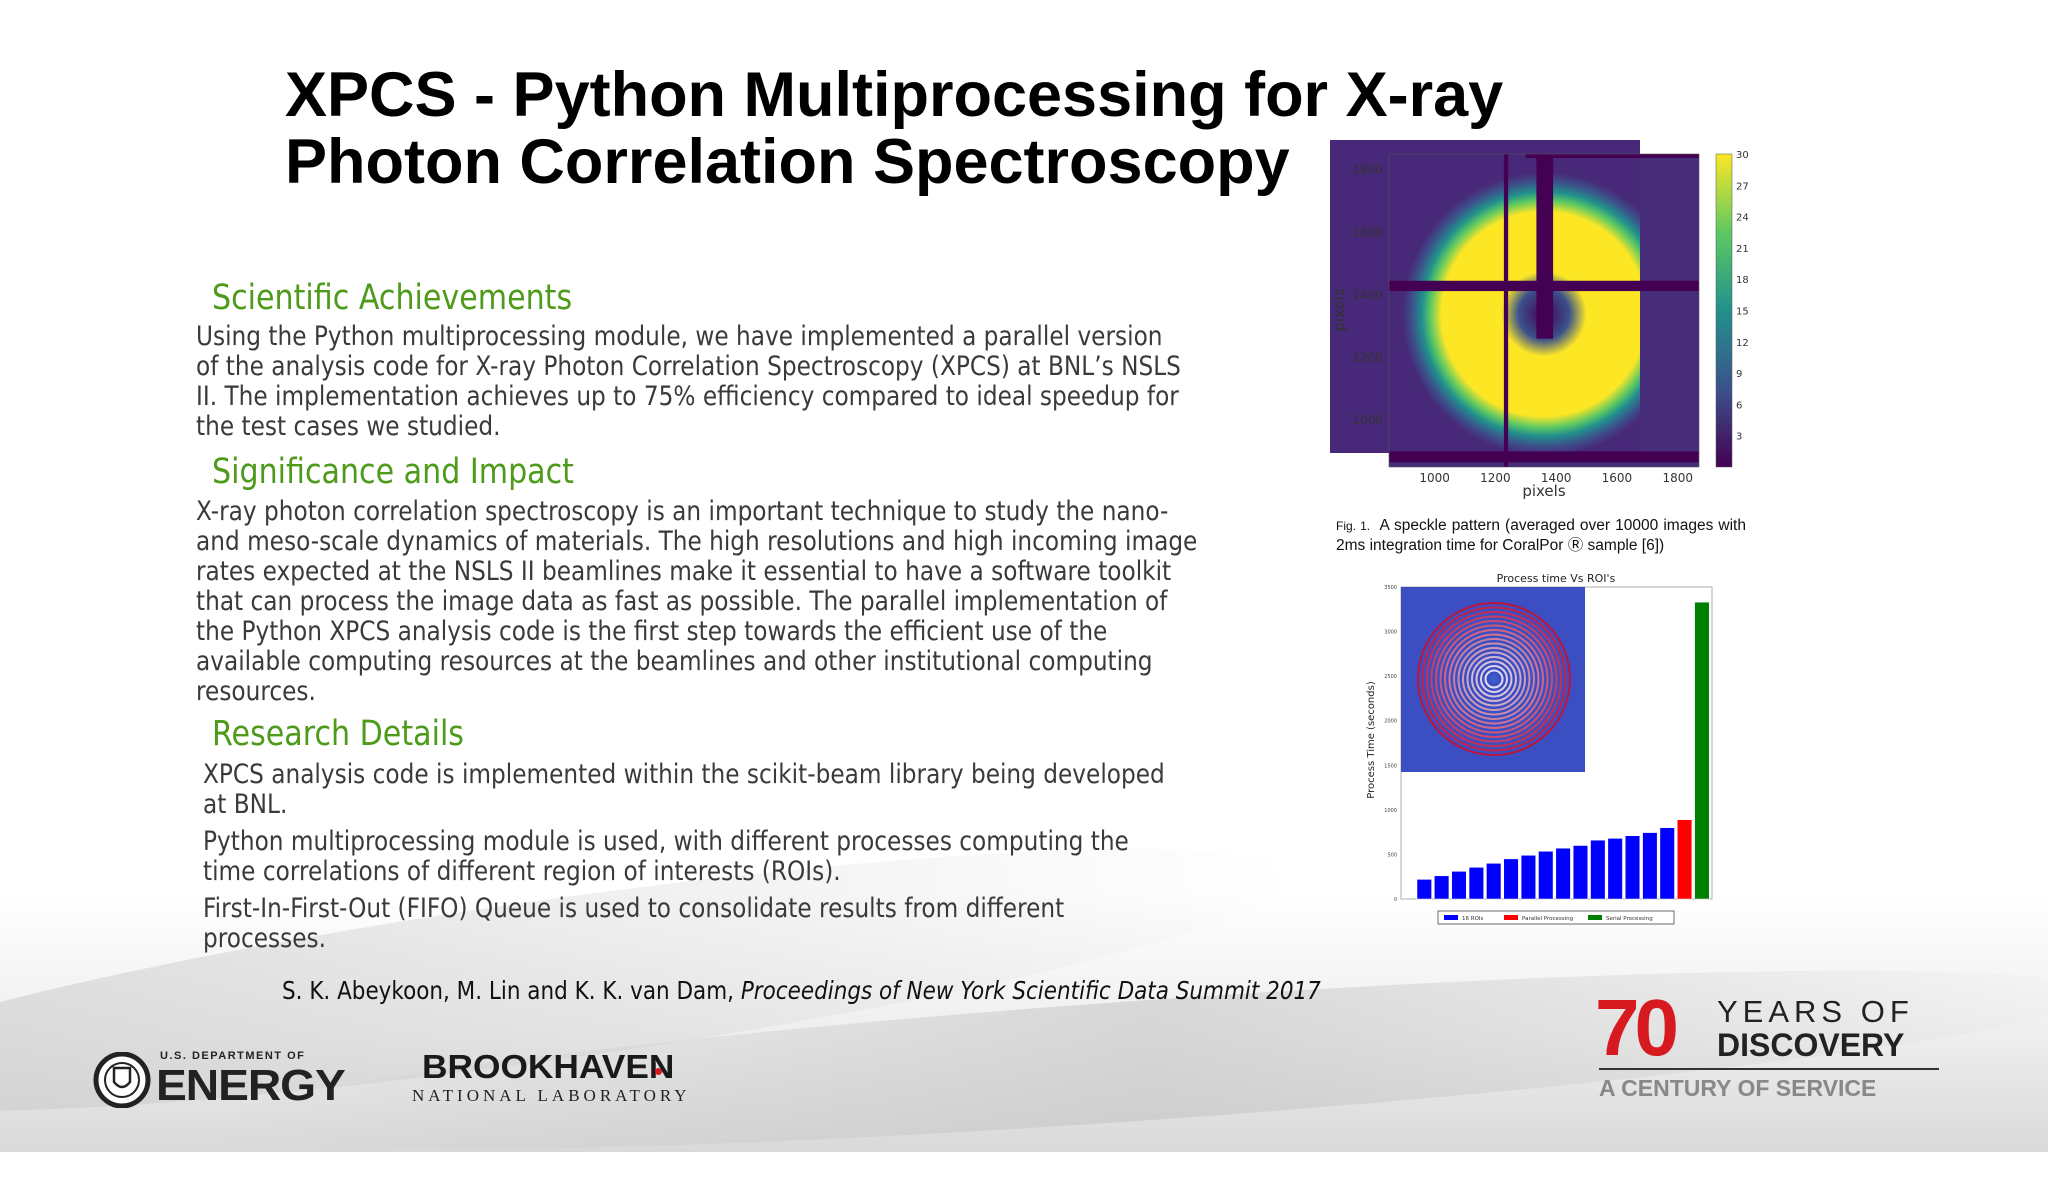 The image size is (2048, 1186). Describe the element at coordinates (1629, 919) in the screenshot. I see `legend-entry: Serial Processing` at that location.